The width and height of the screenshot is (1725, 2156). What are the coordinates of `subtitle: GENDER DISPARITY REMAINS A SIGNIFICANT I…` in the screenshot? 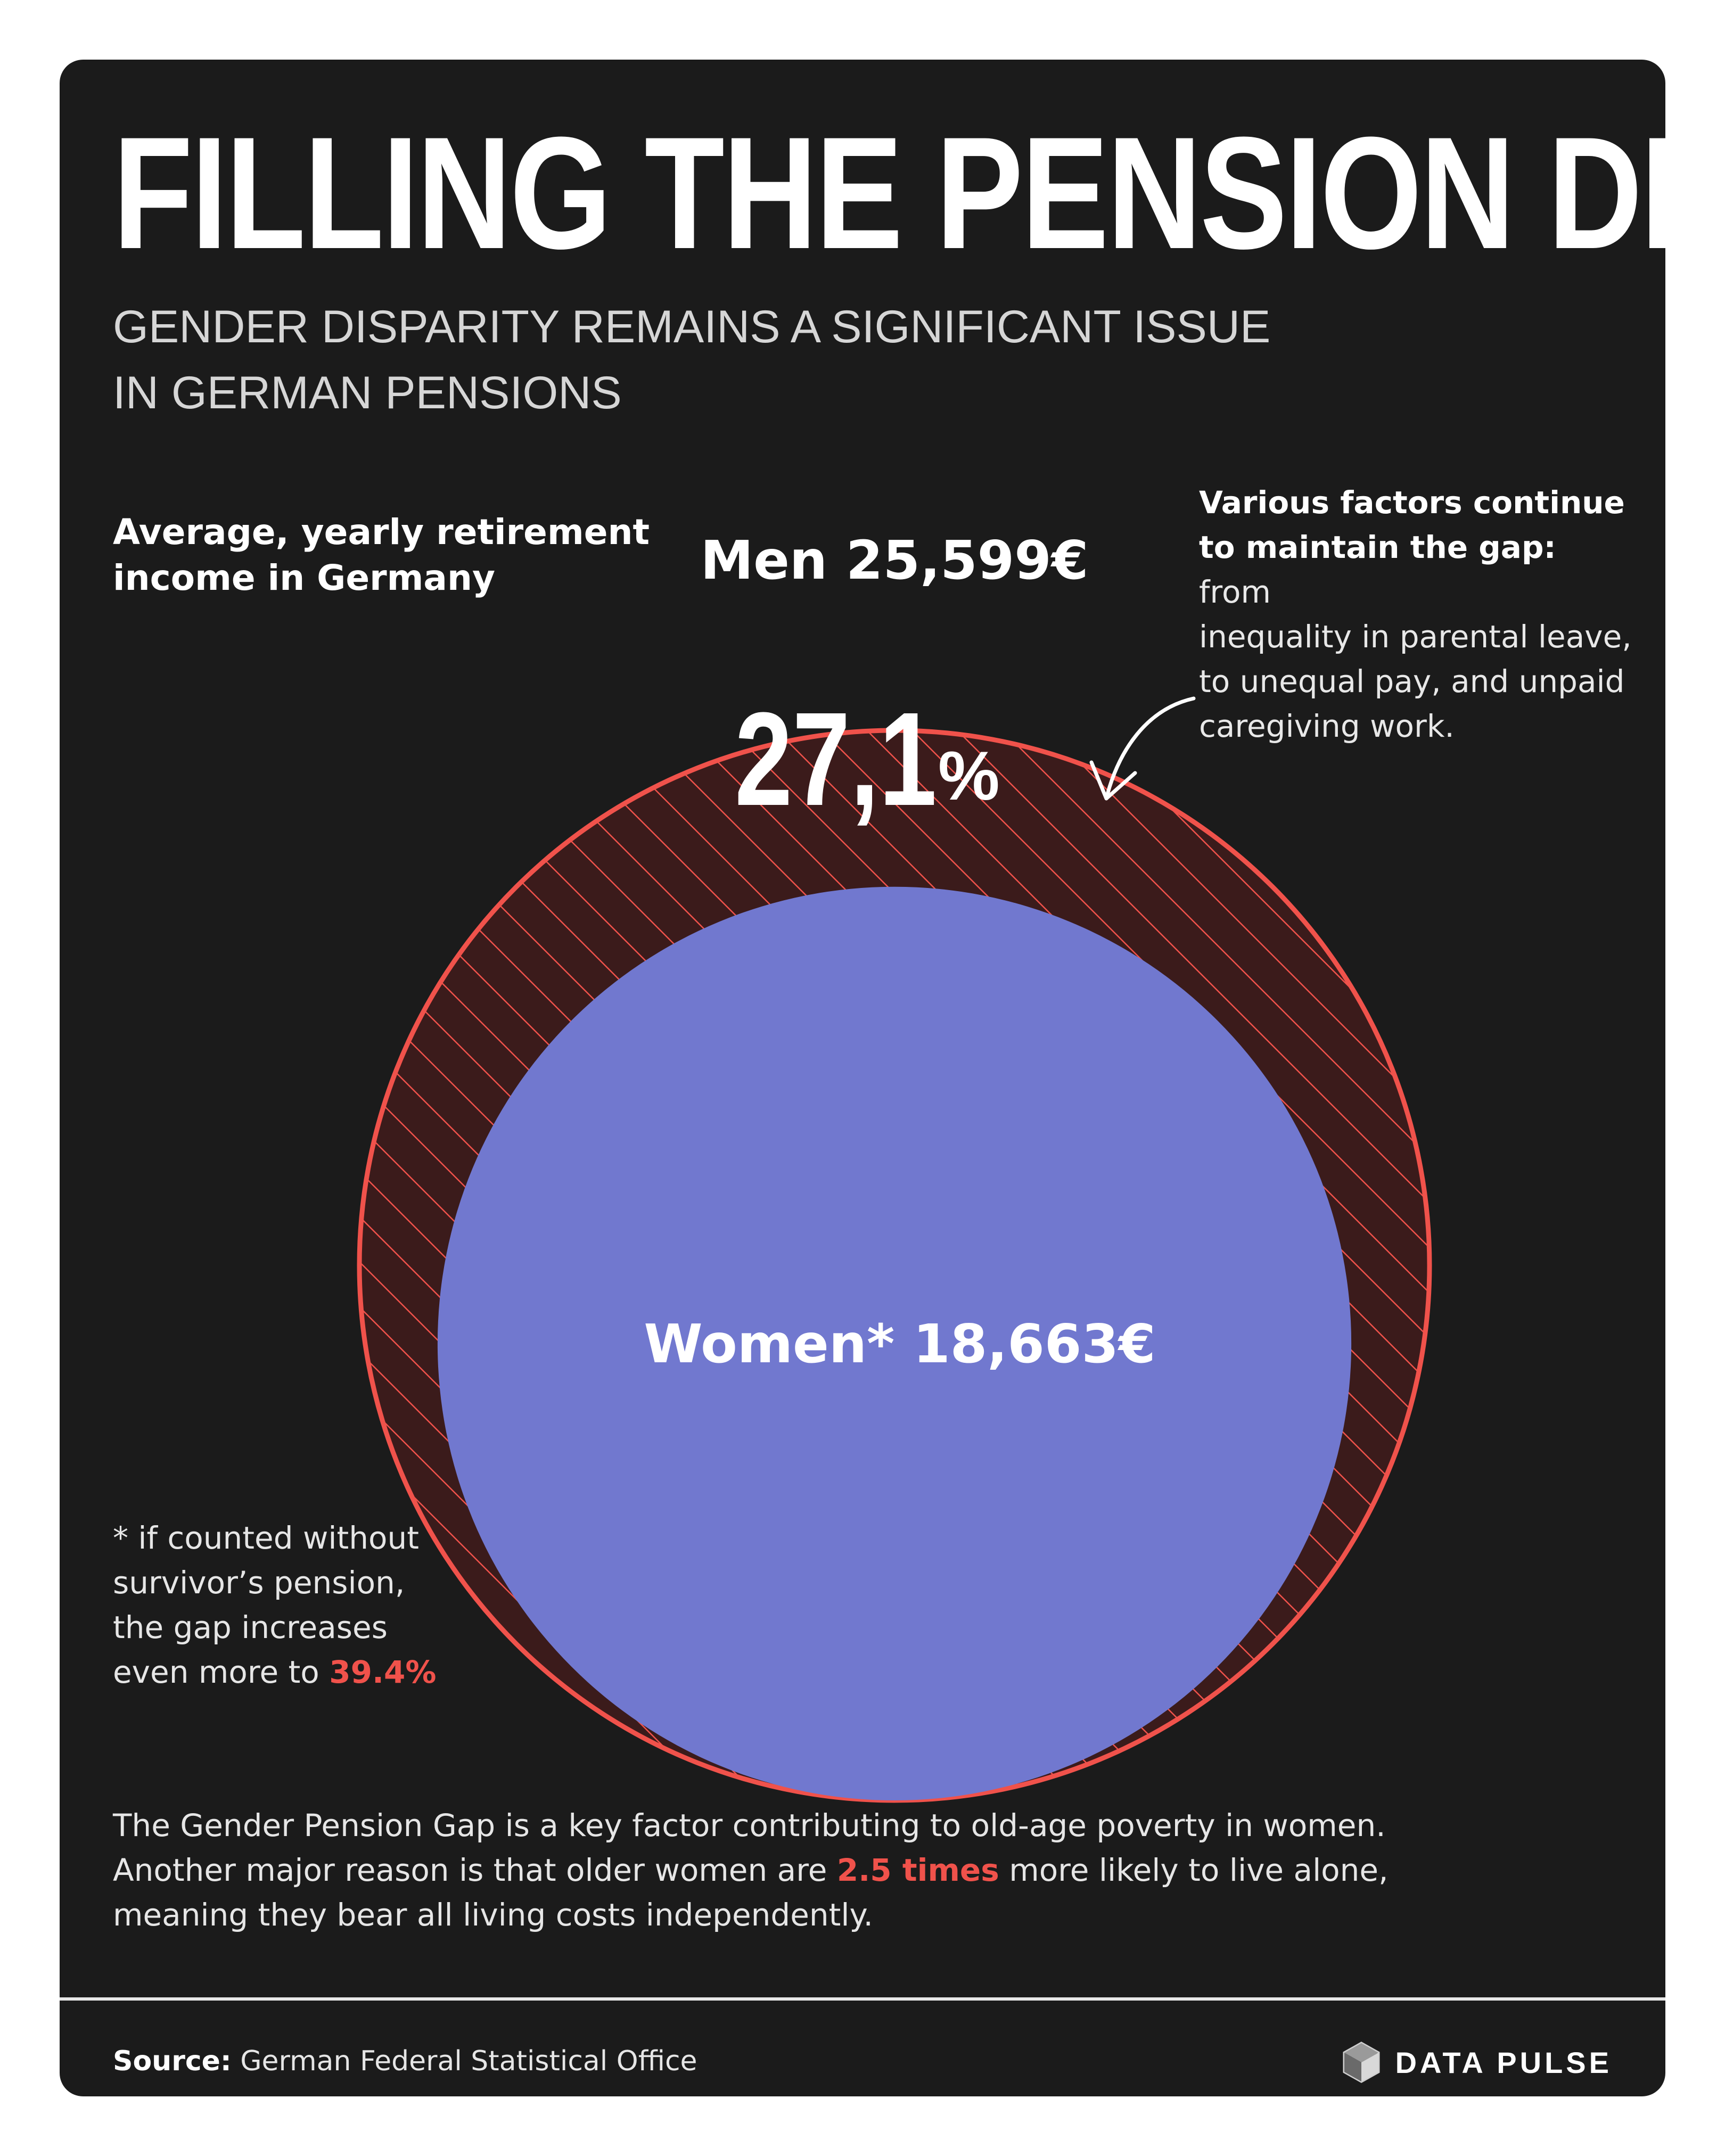 It's located at (752, 360).